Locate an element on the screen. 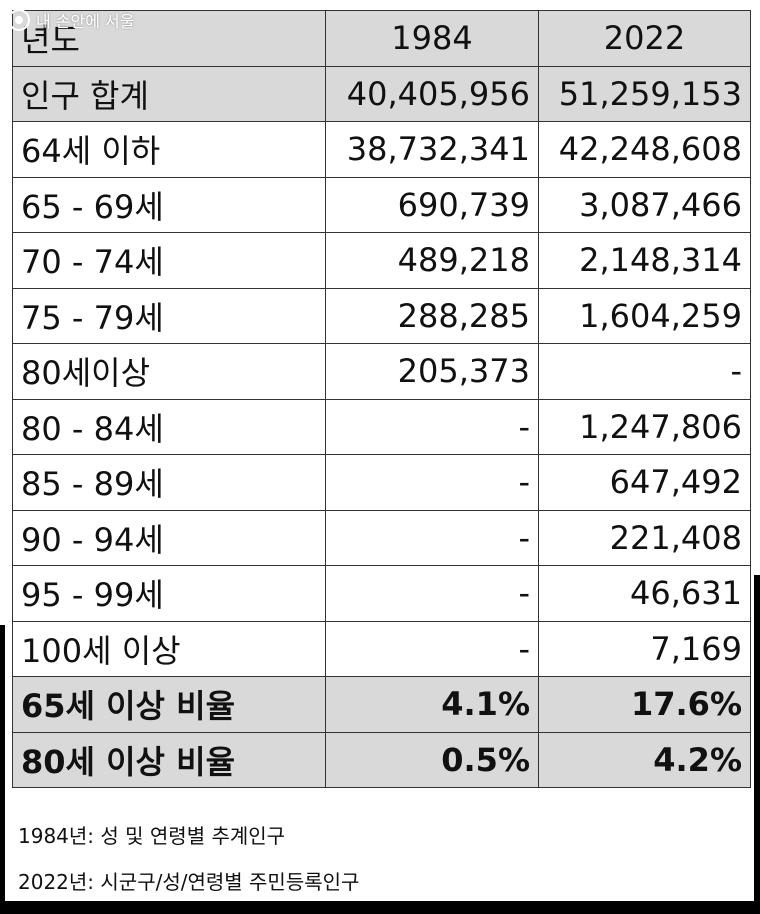  row-value-2022: 647,492 is located at coordinates (644, 482).